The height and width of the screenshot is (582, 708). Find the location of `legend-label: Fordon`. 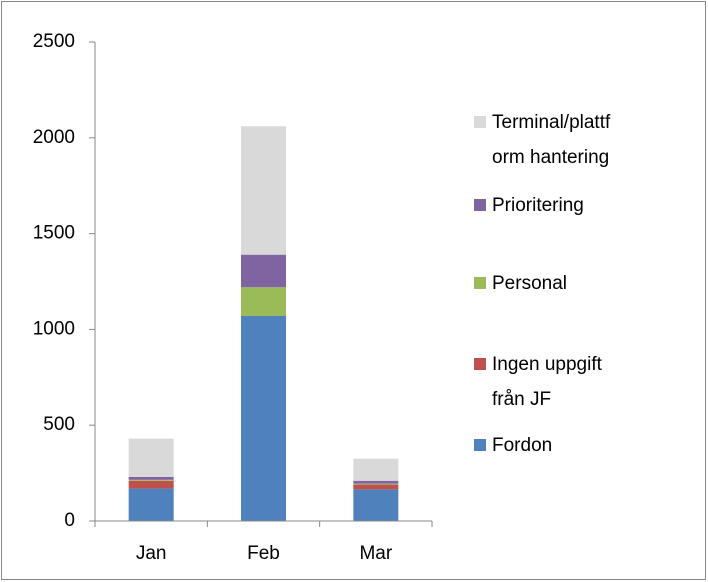

legend-label: Fordon is located at coordinates (522, 445).